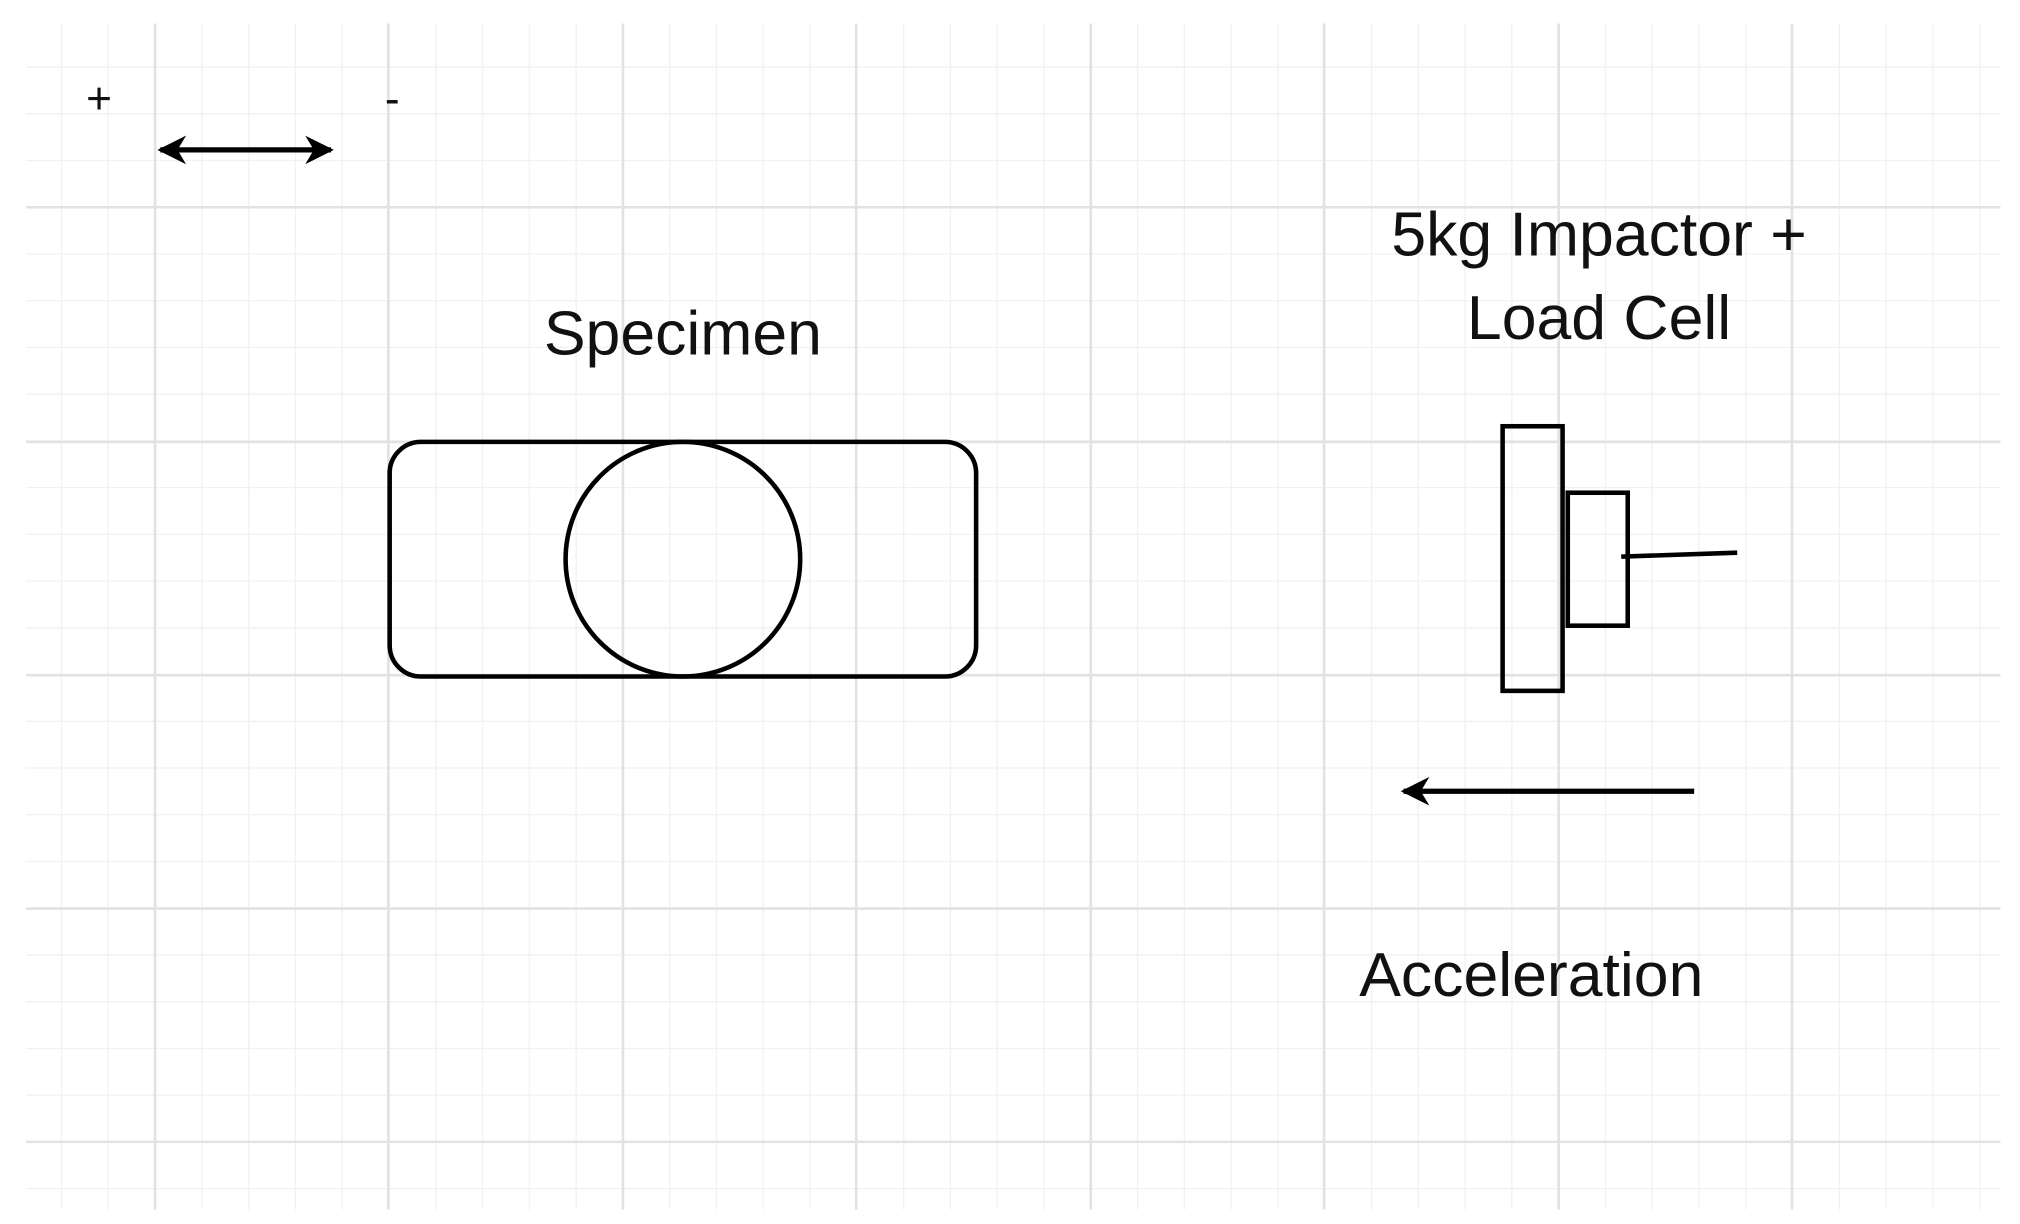 This screenshot has width=2020, height=1224. Describe the element at coordinates (683, 334) in the screenshot. I see `specimen-label: Specimen` at that location.